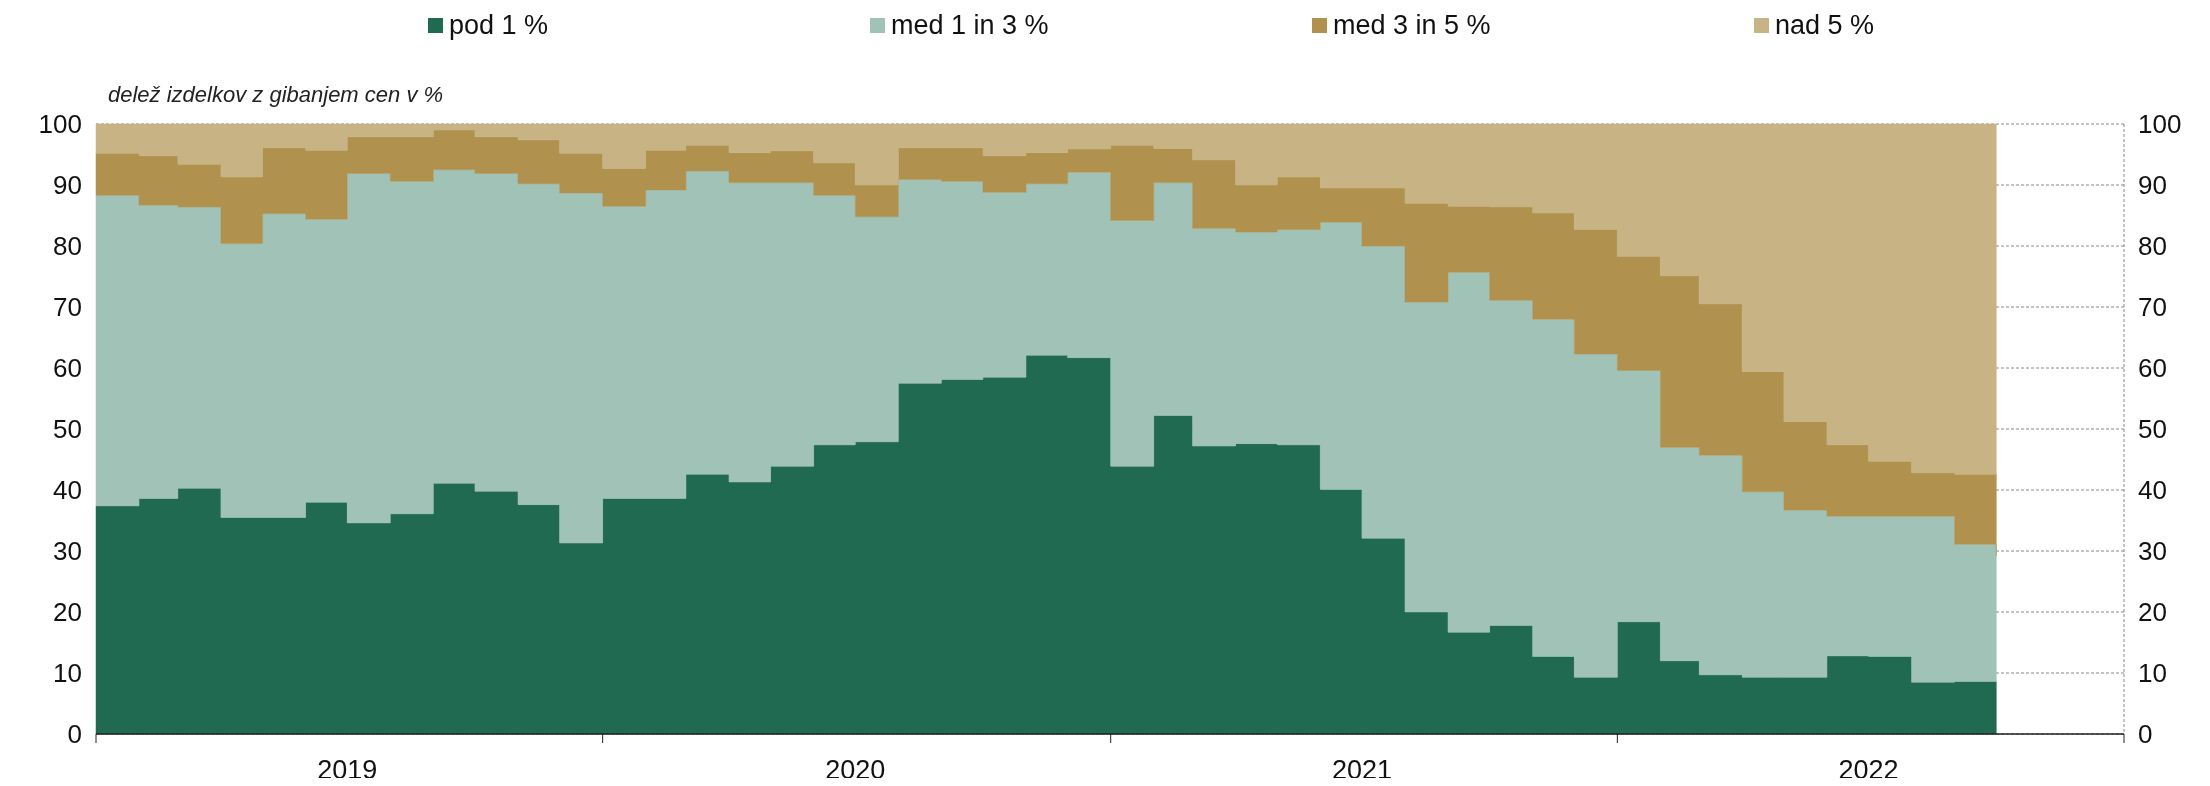 The image size is (2210, 786). What do you see at coordinates (67, 673) in the screenshot?
I see `y-tick-label: 10` at bounding box center [67, 673].